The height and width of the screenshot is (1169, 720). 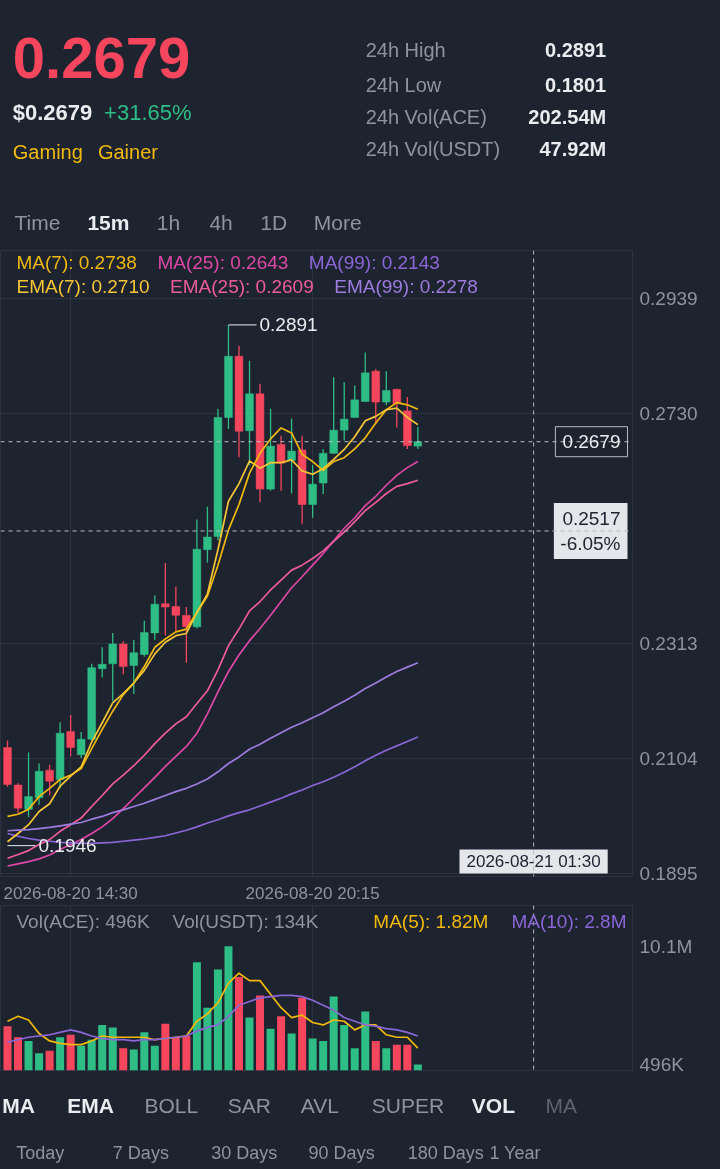 What do you see at coordinates (168, 222) in the screenshot?
I see `text: 1h` at bounding box center [168, 222].